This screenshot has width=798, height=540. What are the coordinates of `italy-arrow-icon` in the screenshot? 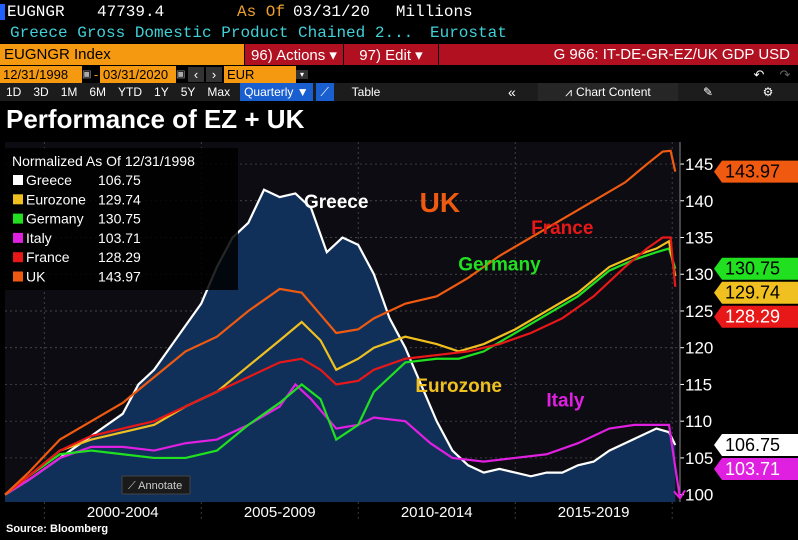 It's located at (679, 495).